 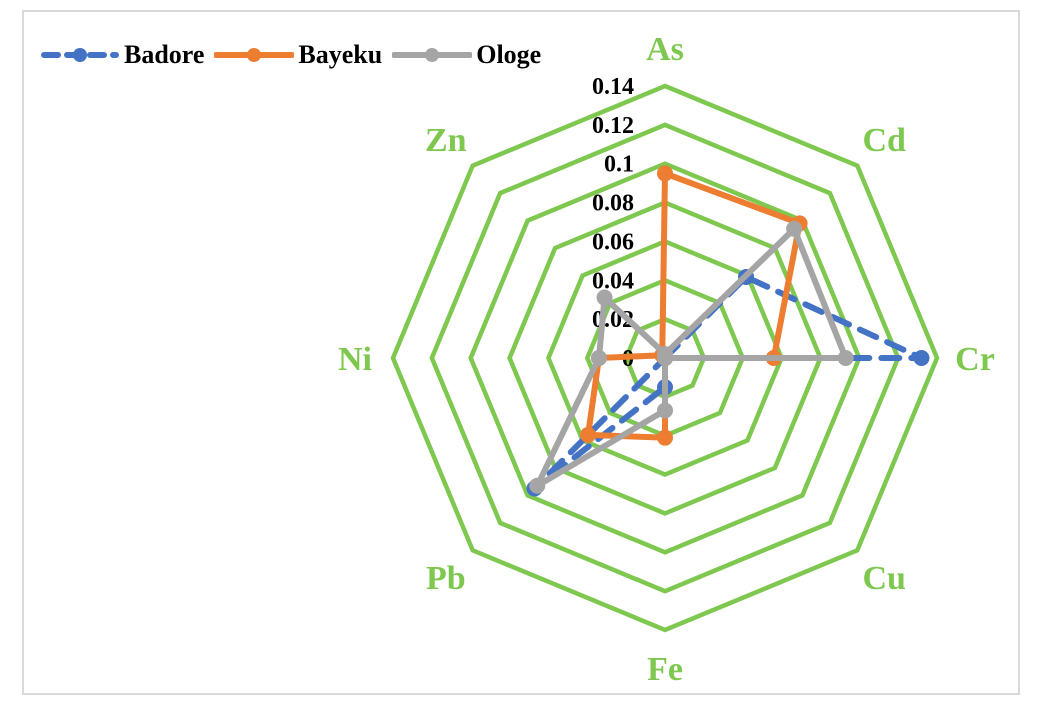 What do you see at coordinates (613, 87) in the screenshot?
I see `radial-tick-label: 0.14` at bounding box center [613, 87].